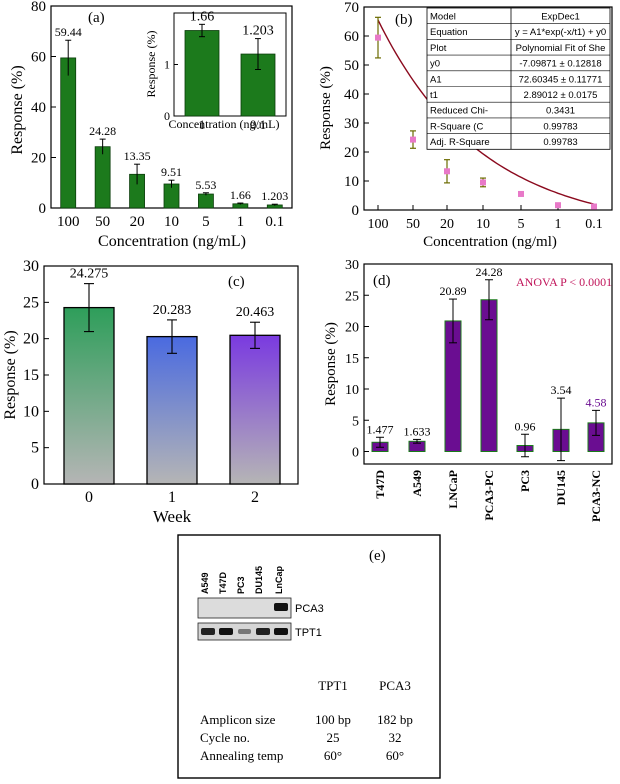 The image size is (620, 784). I want to click on x-tick-label: 2, so click(255, 497).